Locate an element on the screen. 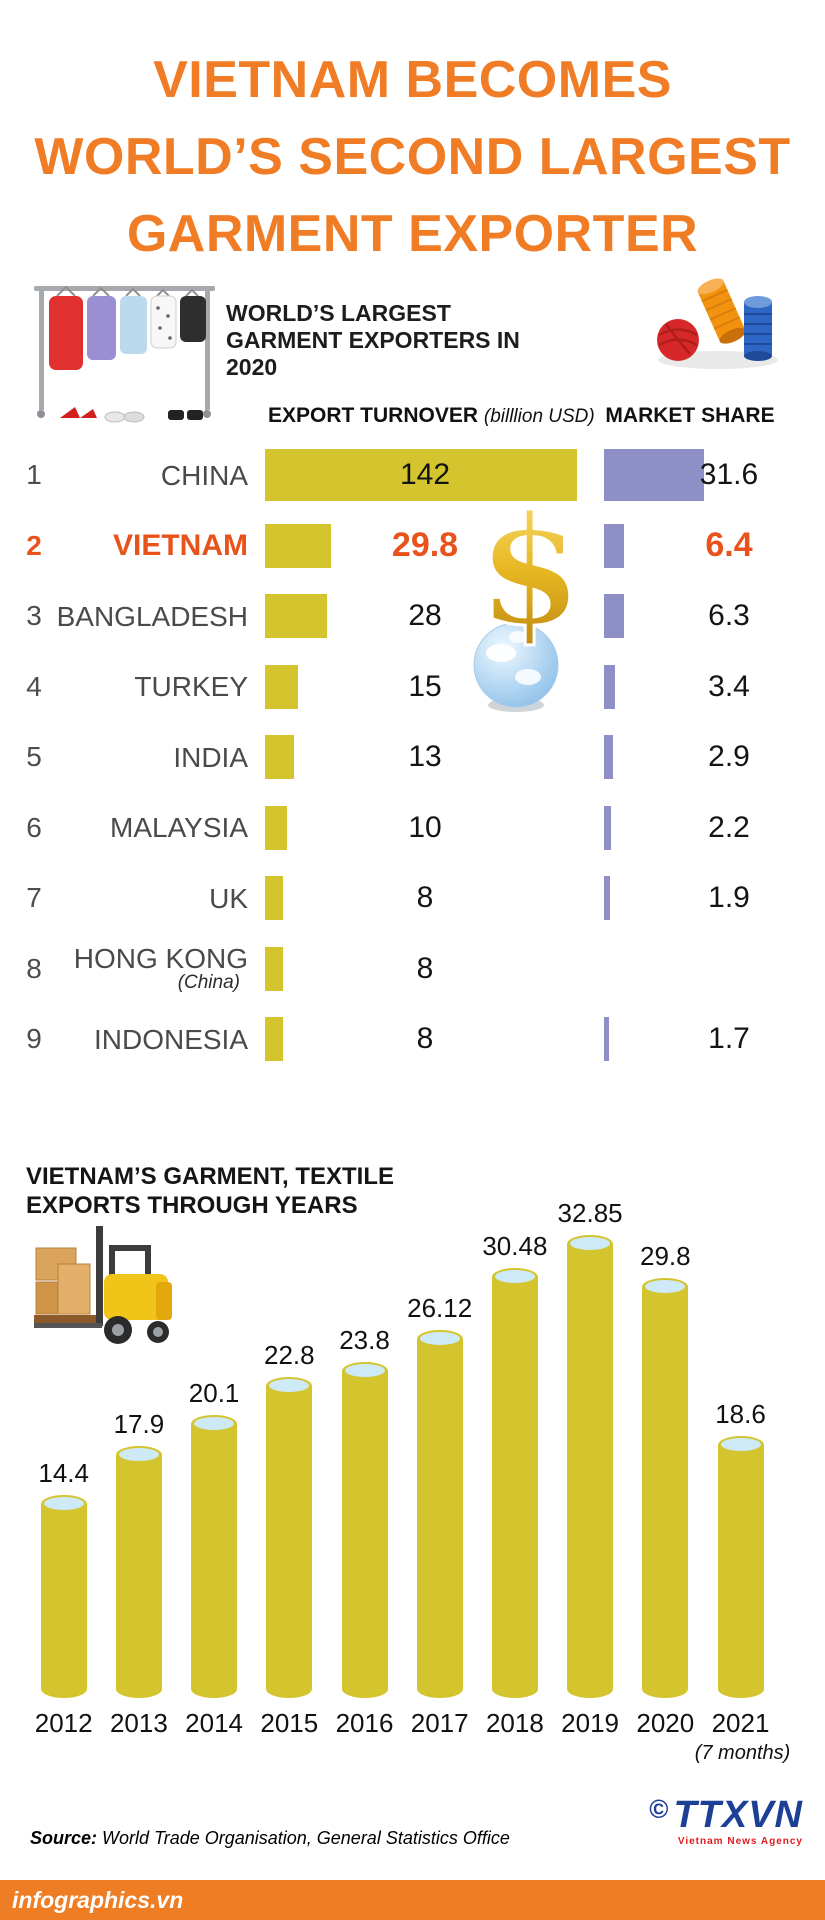 The height and width of the screenshot is (1920, 825). rank-label: 8 is located at coordinates (34, 968).